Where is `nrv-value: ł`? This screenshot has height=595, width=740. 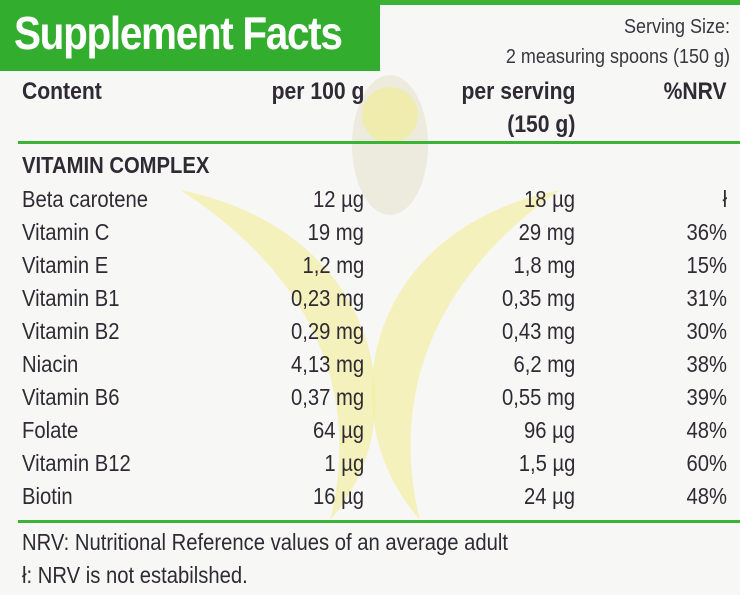 nrv-value: ł is located at coordinates (724, 199).